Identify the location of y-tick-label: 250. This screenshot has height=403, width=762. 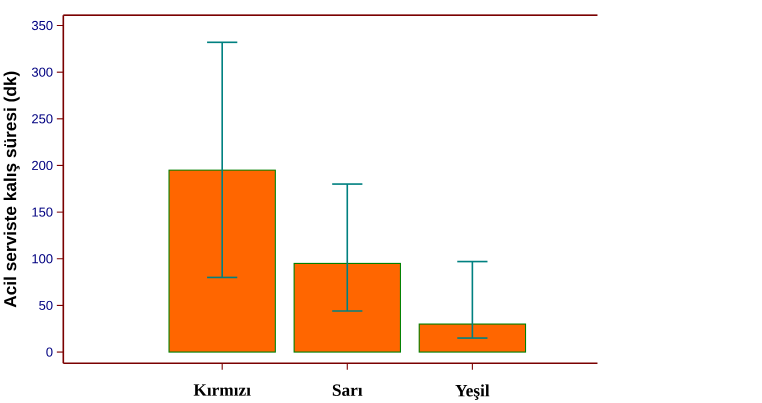
(42, 119).